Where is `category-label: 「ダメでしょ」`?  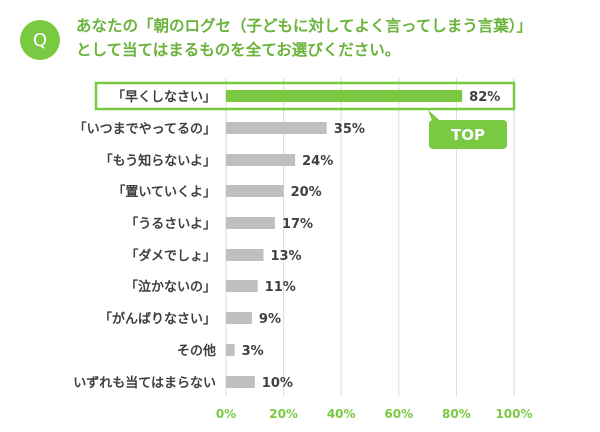
category-label: 「ダメでしょ」 is located at coordinates (170, 256).